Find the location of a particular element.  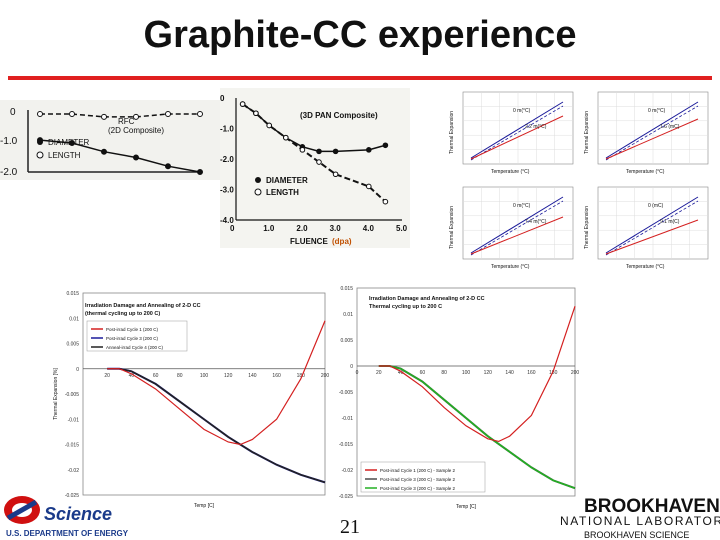

doe-science-logo: Science U.S. DEPARTMENT OF ENERGY is located at coordinates (66, 517).